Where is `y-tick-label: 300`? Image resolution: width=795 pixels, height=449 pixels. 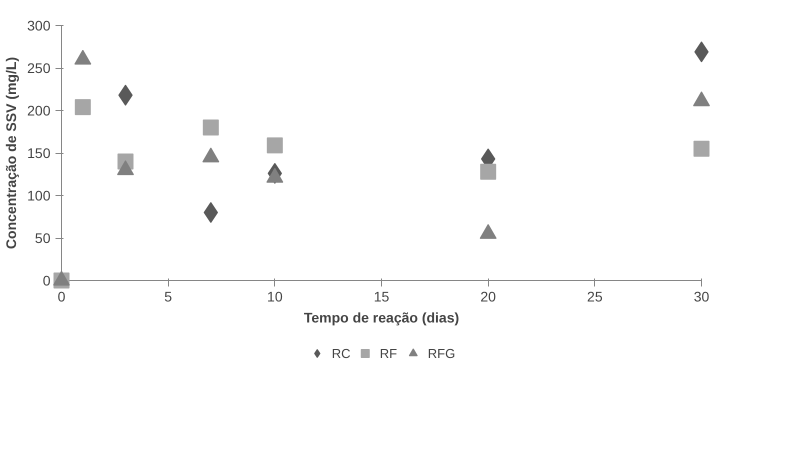 y-tick-label: 300 is located at coordinates (39, 26).